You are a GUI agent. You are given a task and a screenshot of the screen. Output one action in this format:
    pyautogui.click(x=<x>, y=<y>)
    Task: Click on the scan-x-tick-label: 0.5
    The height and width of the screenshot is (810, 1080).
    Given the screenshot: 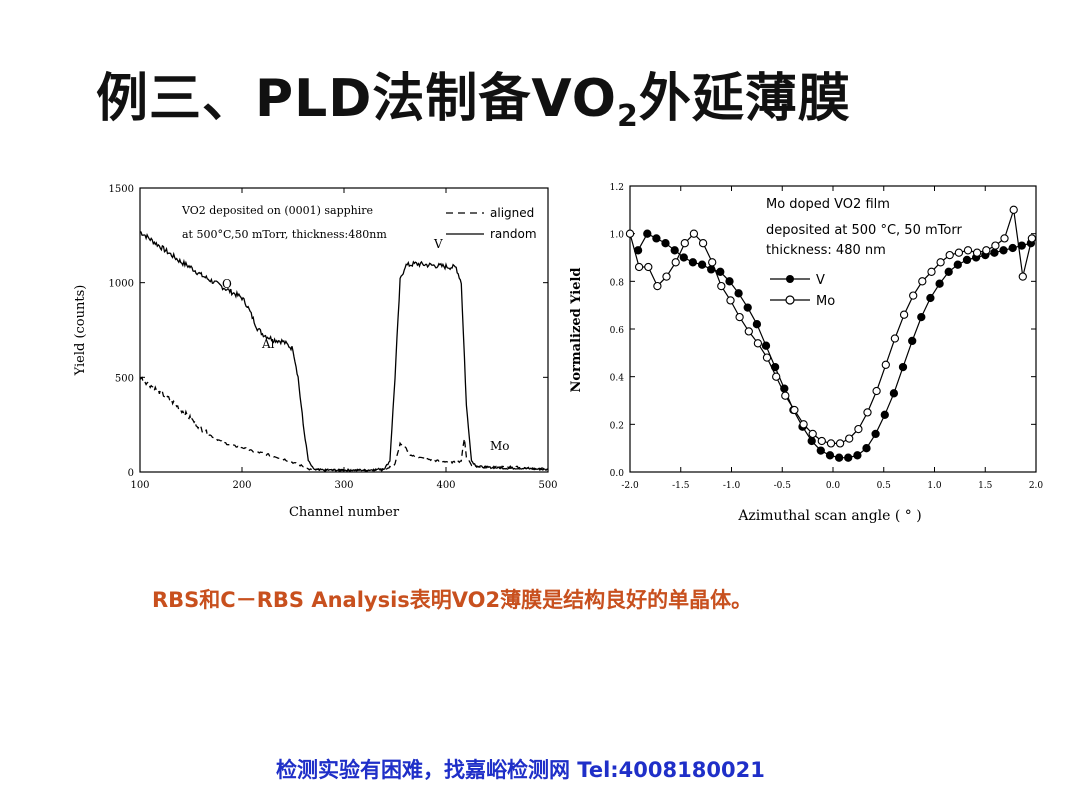 What is the action you would take?
    pyautogui.click(x=884, y=486)
    